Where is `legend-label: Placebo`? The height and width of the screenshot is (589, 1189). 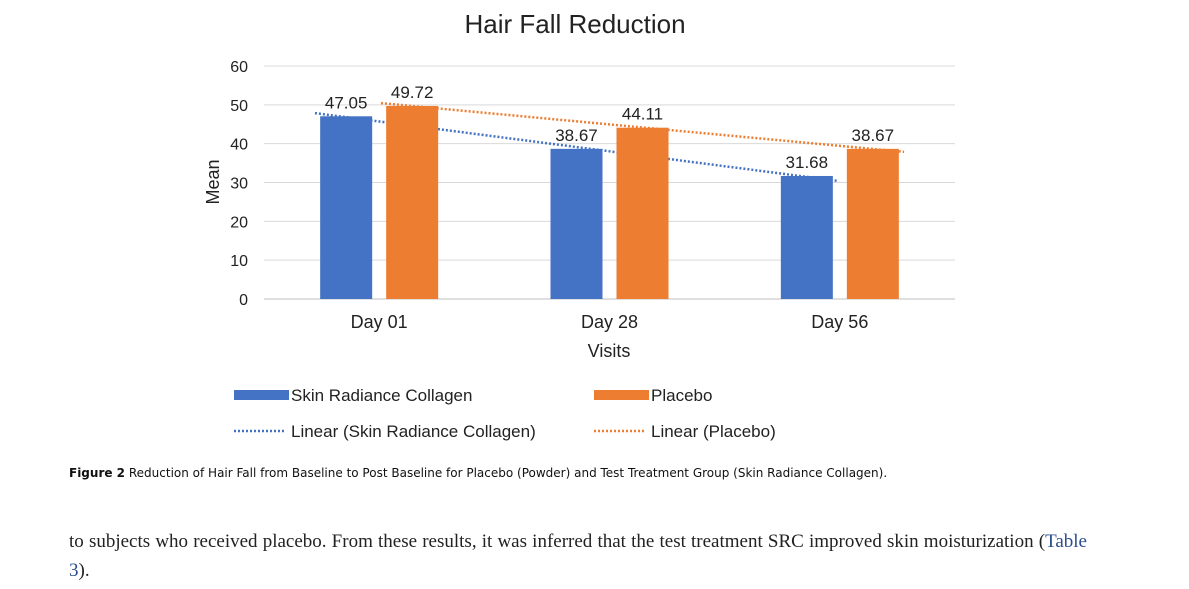
legend-label: Placebo is located at coordinates (681, 395).